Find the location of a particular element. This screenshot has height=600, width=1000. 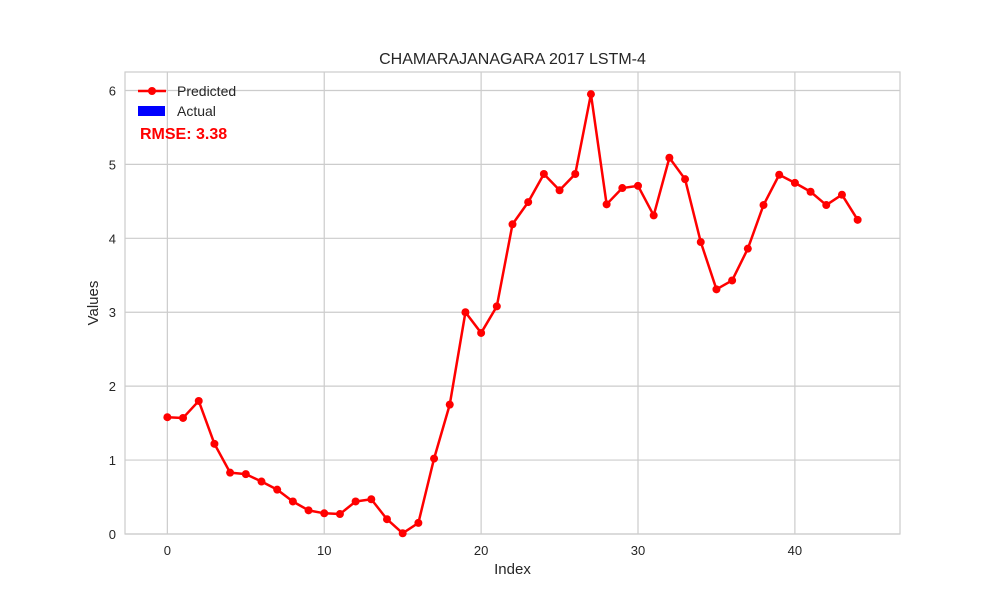

legend-actual-swatch is located at coordinates (151, 111).